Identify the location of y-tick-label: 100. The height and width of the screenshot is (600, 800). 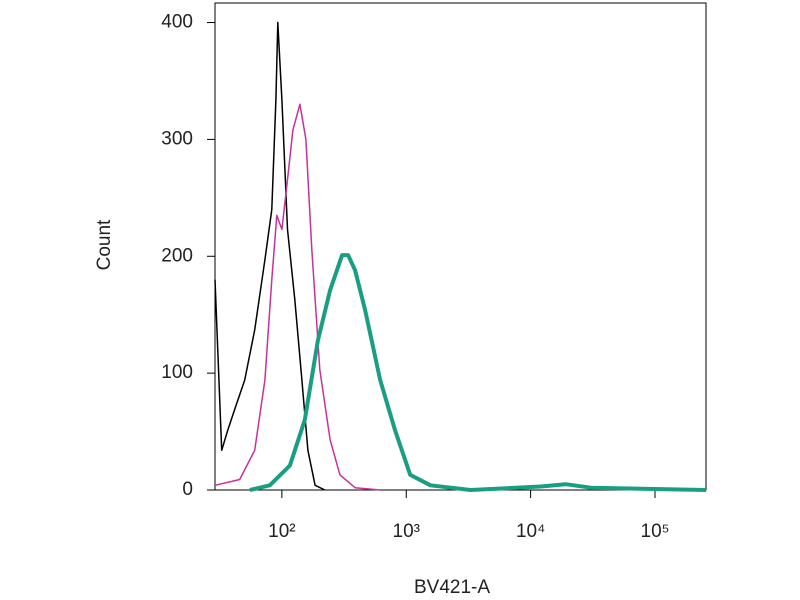
(177, 372).